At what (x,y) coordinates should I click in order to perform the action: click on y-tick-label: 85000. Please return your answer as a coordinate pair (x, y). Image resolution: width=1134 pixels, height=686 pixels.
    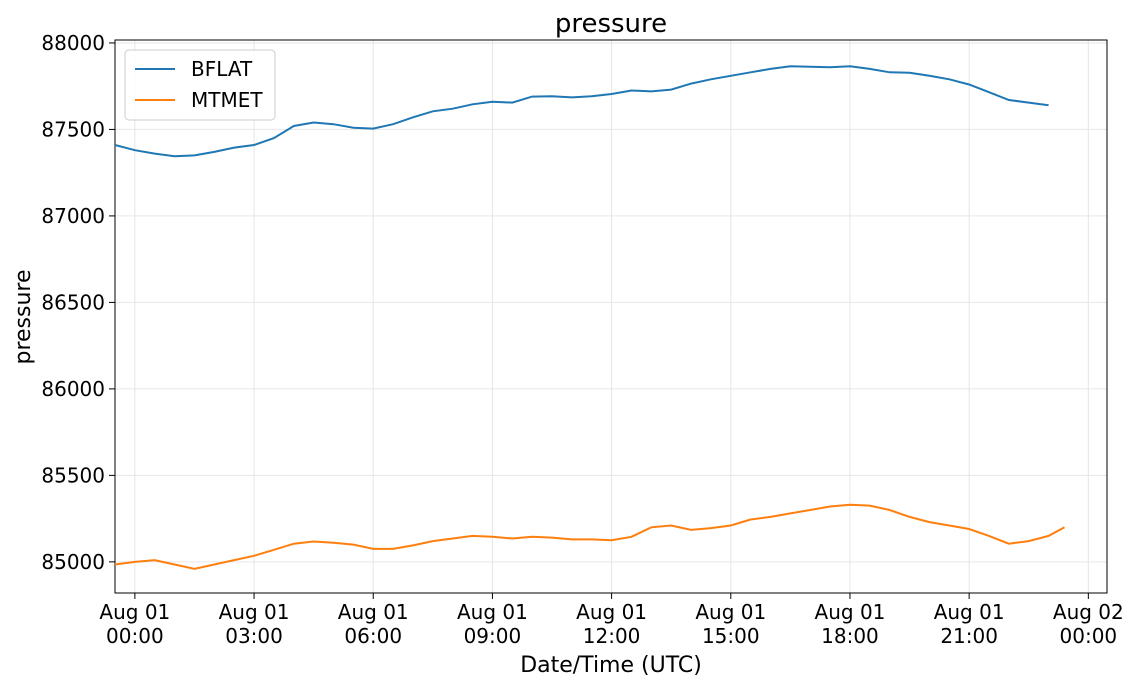
    Looking at the image, I should click on (73, 562).